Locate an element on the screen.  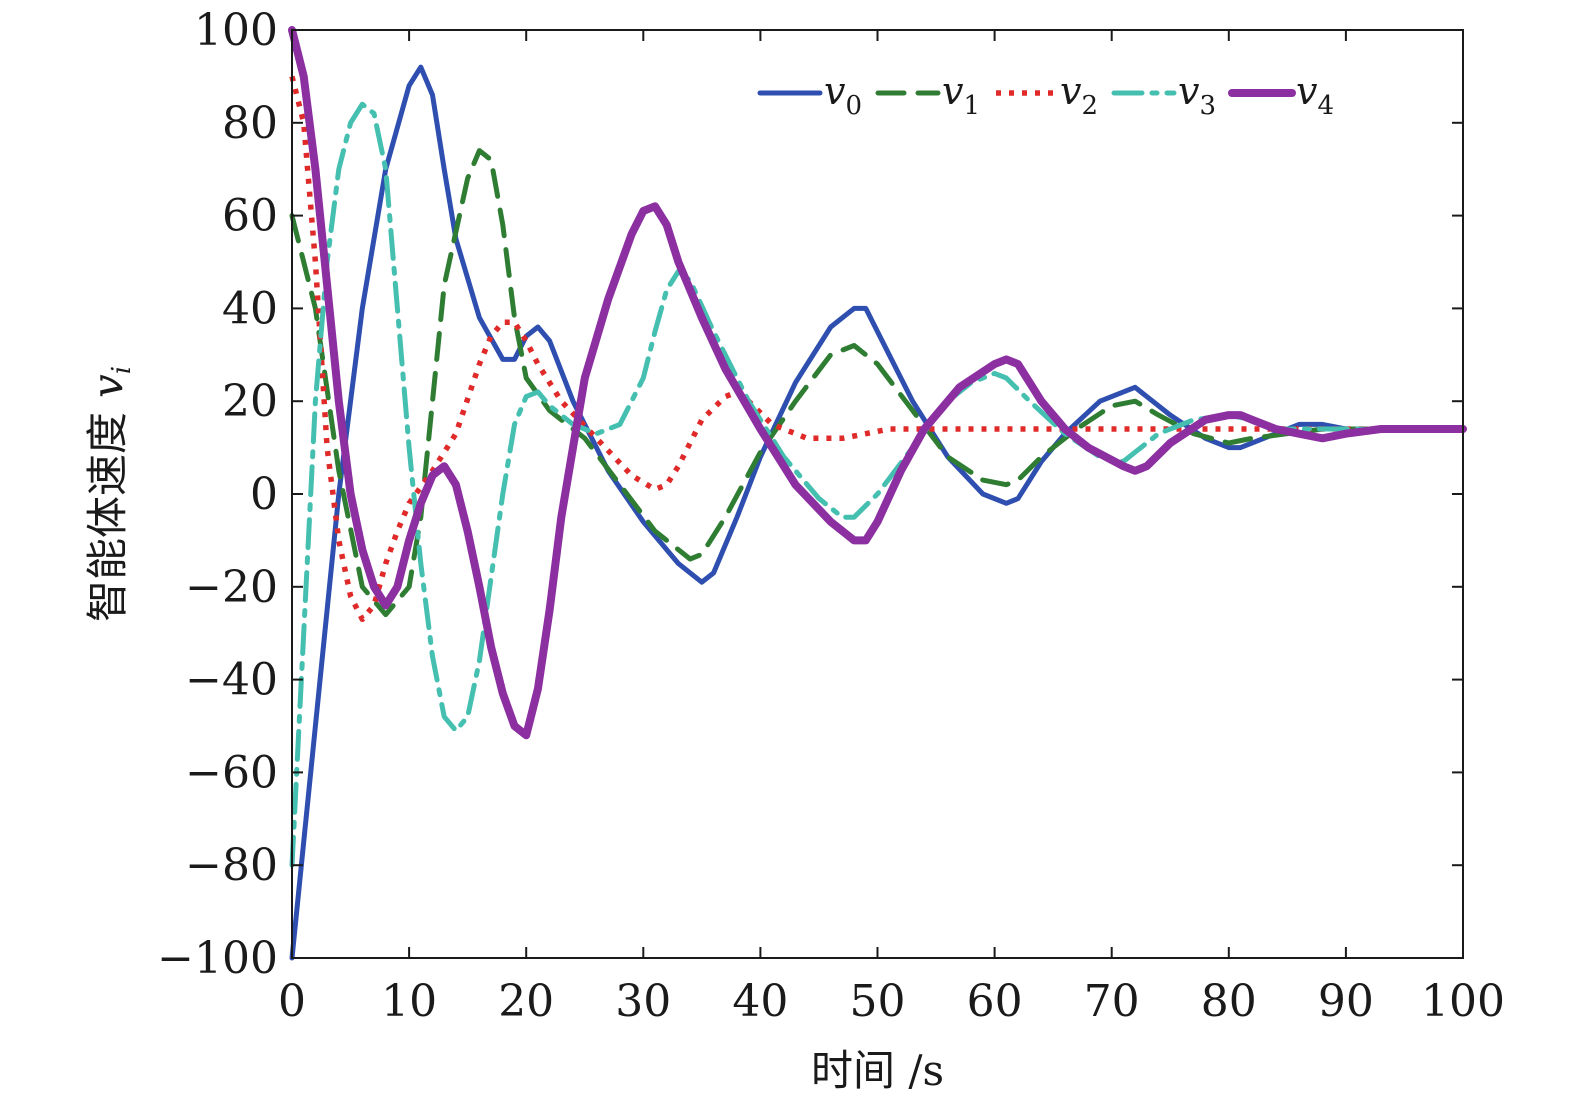
x-tick-label: 70 is located at coordinates (1112, 1001).